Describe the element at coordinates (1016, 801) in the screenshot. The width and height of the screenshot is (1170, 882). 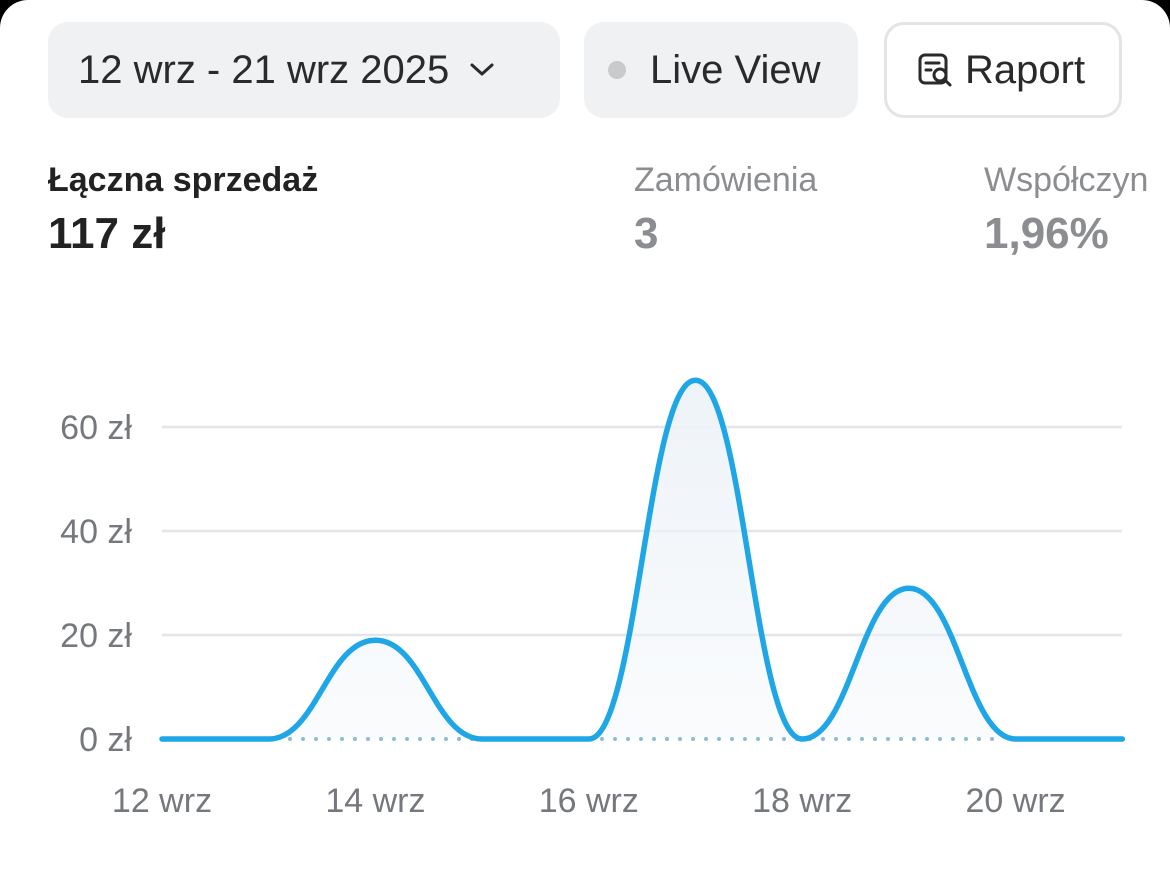
I see `x-tick-label: 20 wrz` at that location.